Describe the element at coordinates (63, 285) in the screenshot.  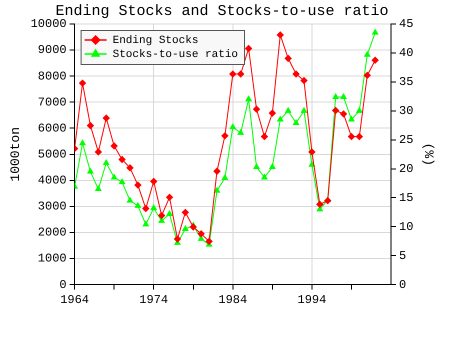
I see `y-tick-label: 0` at that location.